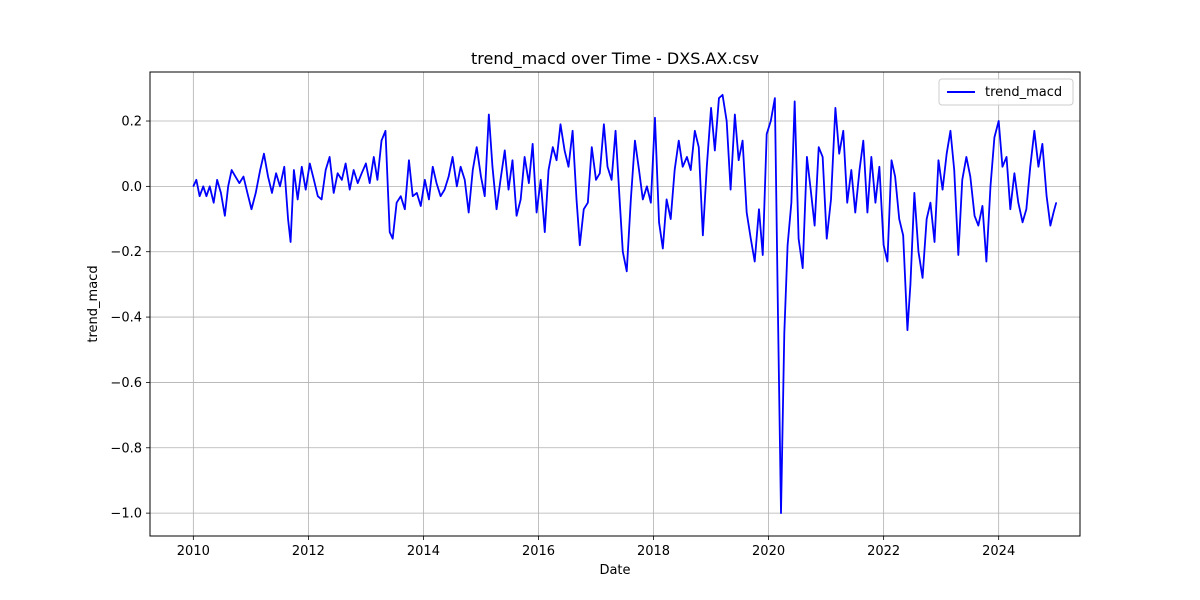  What do you see at coordinates (193, 551) in the screenshot?
I see `x-tick-label: 2010` at bounding box center [193, 551].